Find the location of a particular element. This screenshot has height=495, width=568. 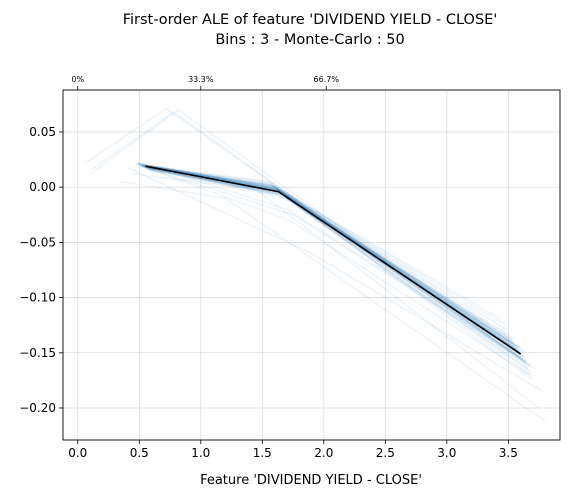

x-axis: 0.0 0.5 1.0 1.5 2.0 2.5 3.0 3.5 is located at coordinates (293, 450).